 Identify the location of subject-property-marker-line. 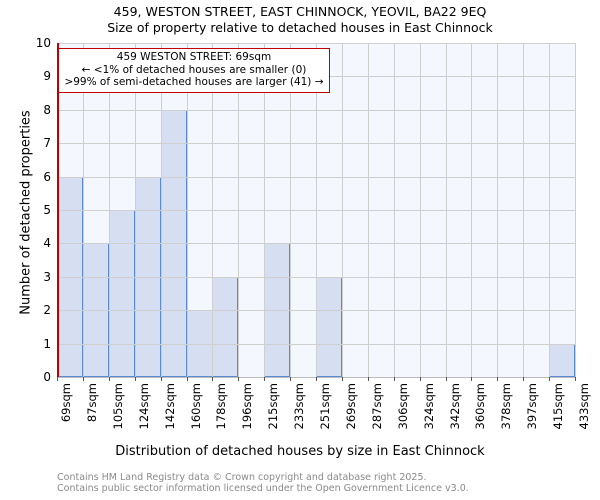
(58, 210).